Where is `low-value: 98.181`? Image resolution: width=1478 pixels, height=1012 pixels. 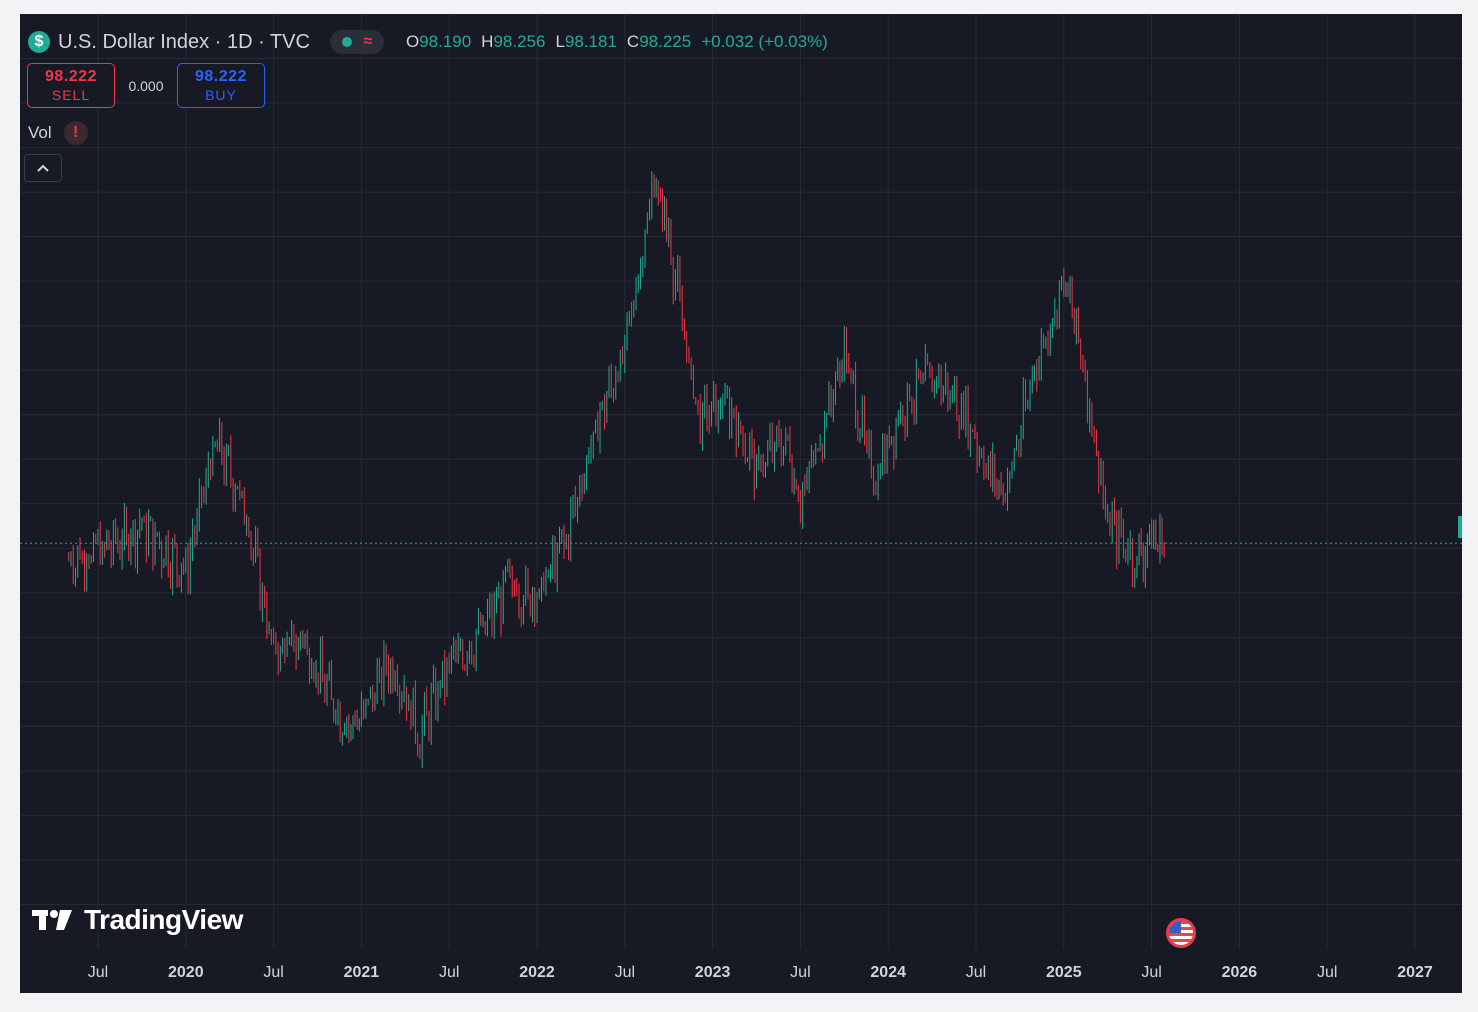 low-value: 98.181 is located at coordinates (590, 41).